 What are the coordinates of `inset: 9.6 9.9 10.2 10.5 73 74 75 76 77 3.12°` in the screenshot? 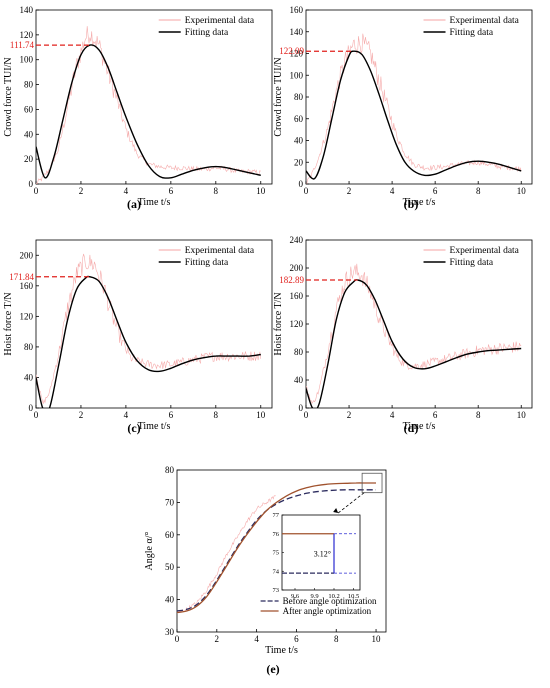 It's located at (317, 556).